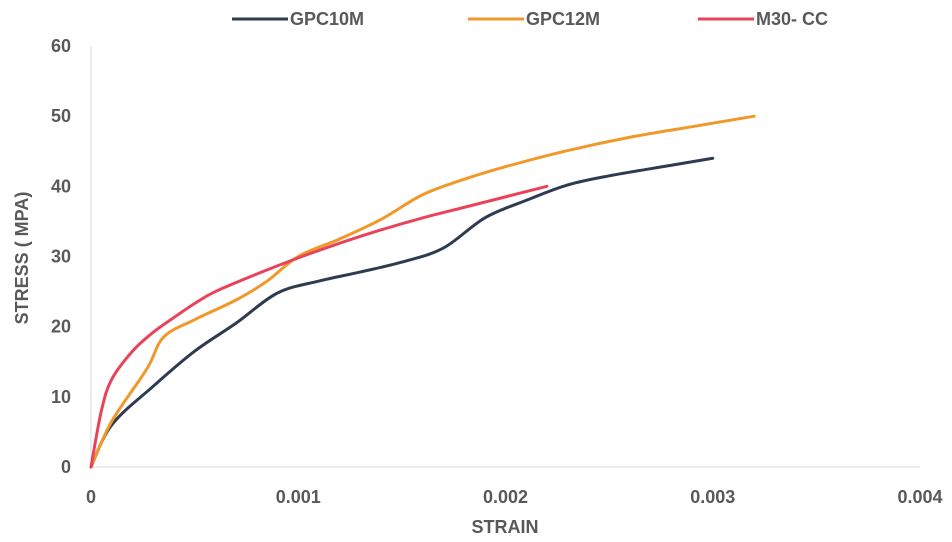  I want to click on x-tick-label: 0.002, so click(505, 497).